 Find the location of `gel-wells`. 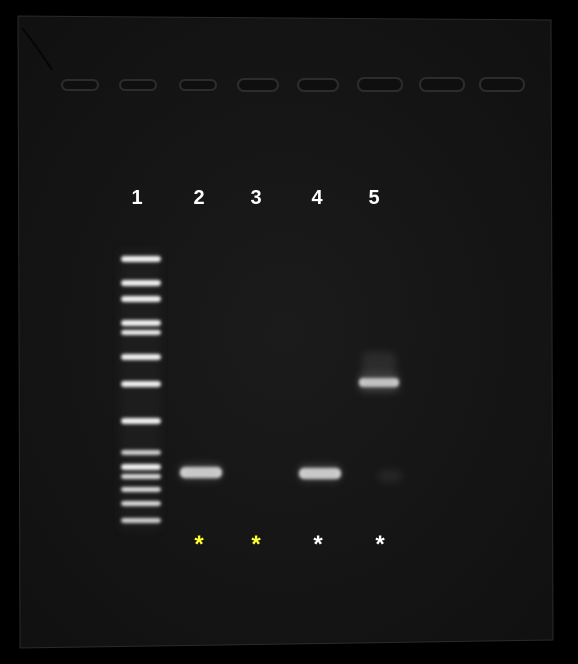

gel-wells is located at coordinates (293, 84).